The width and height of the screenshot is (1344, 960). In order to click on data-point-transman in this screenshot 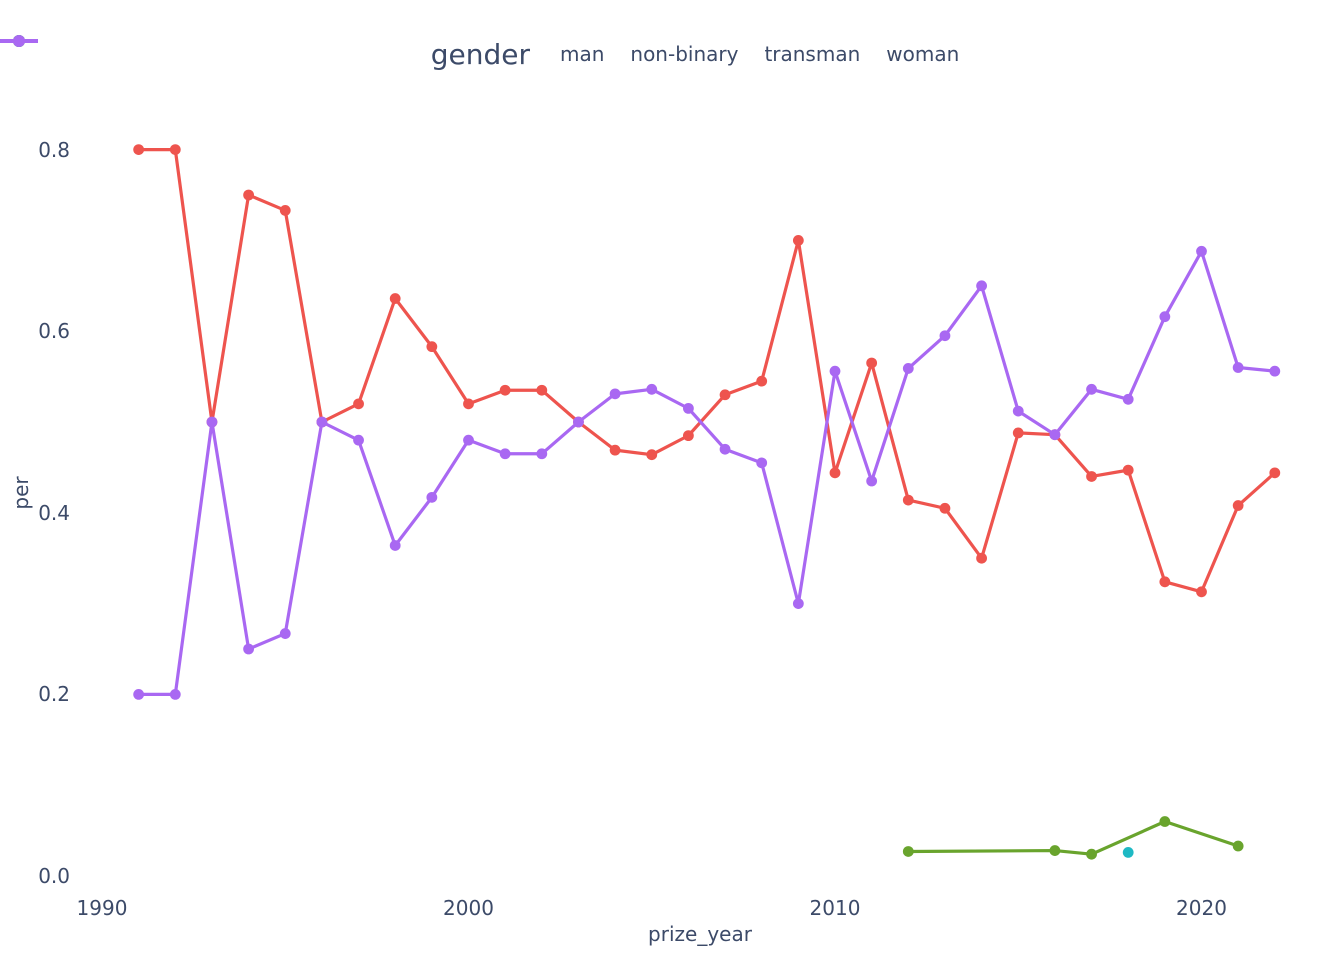, I will do `click(1128, 852)`.